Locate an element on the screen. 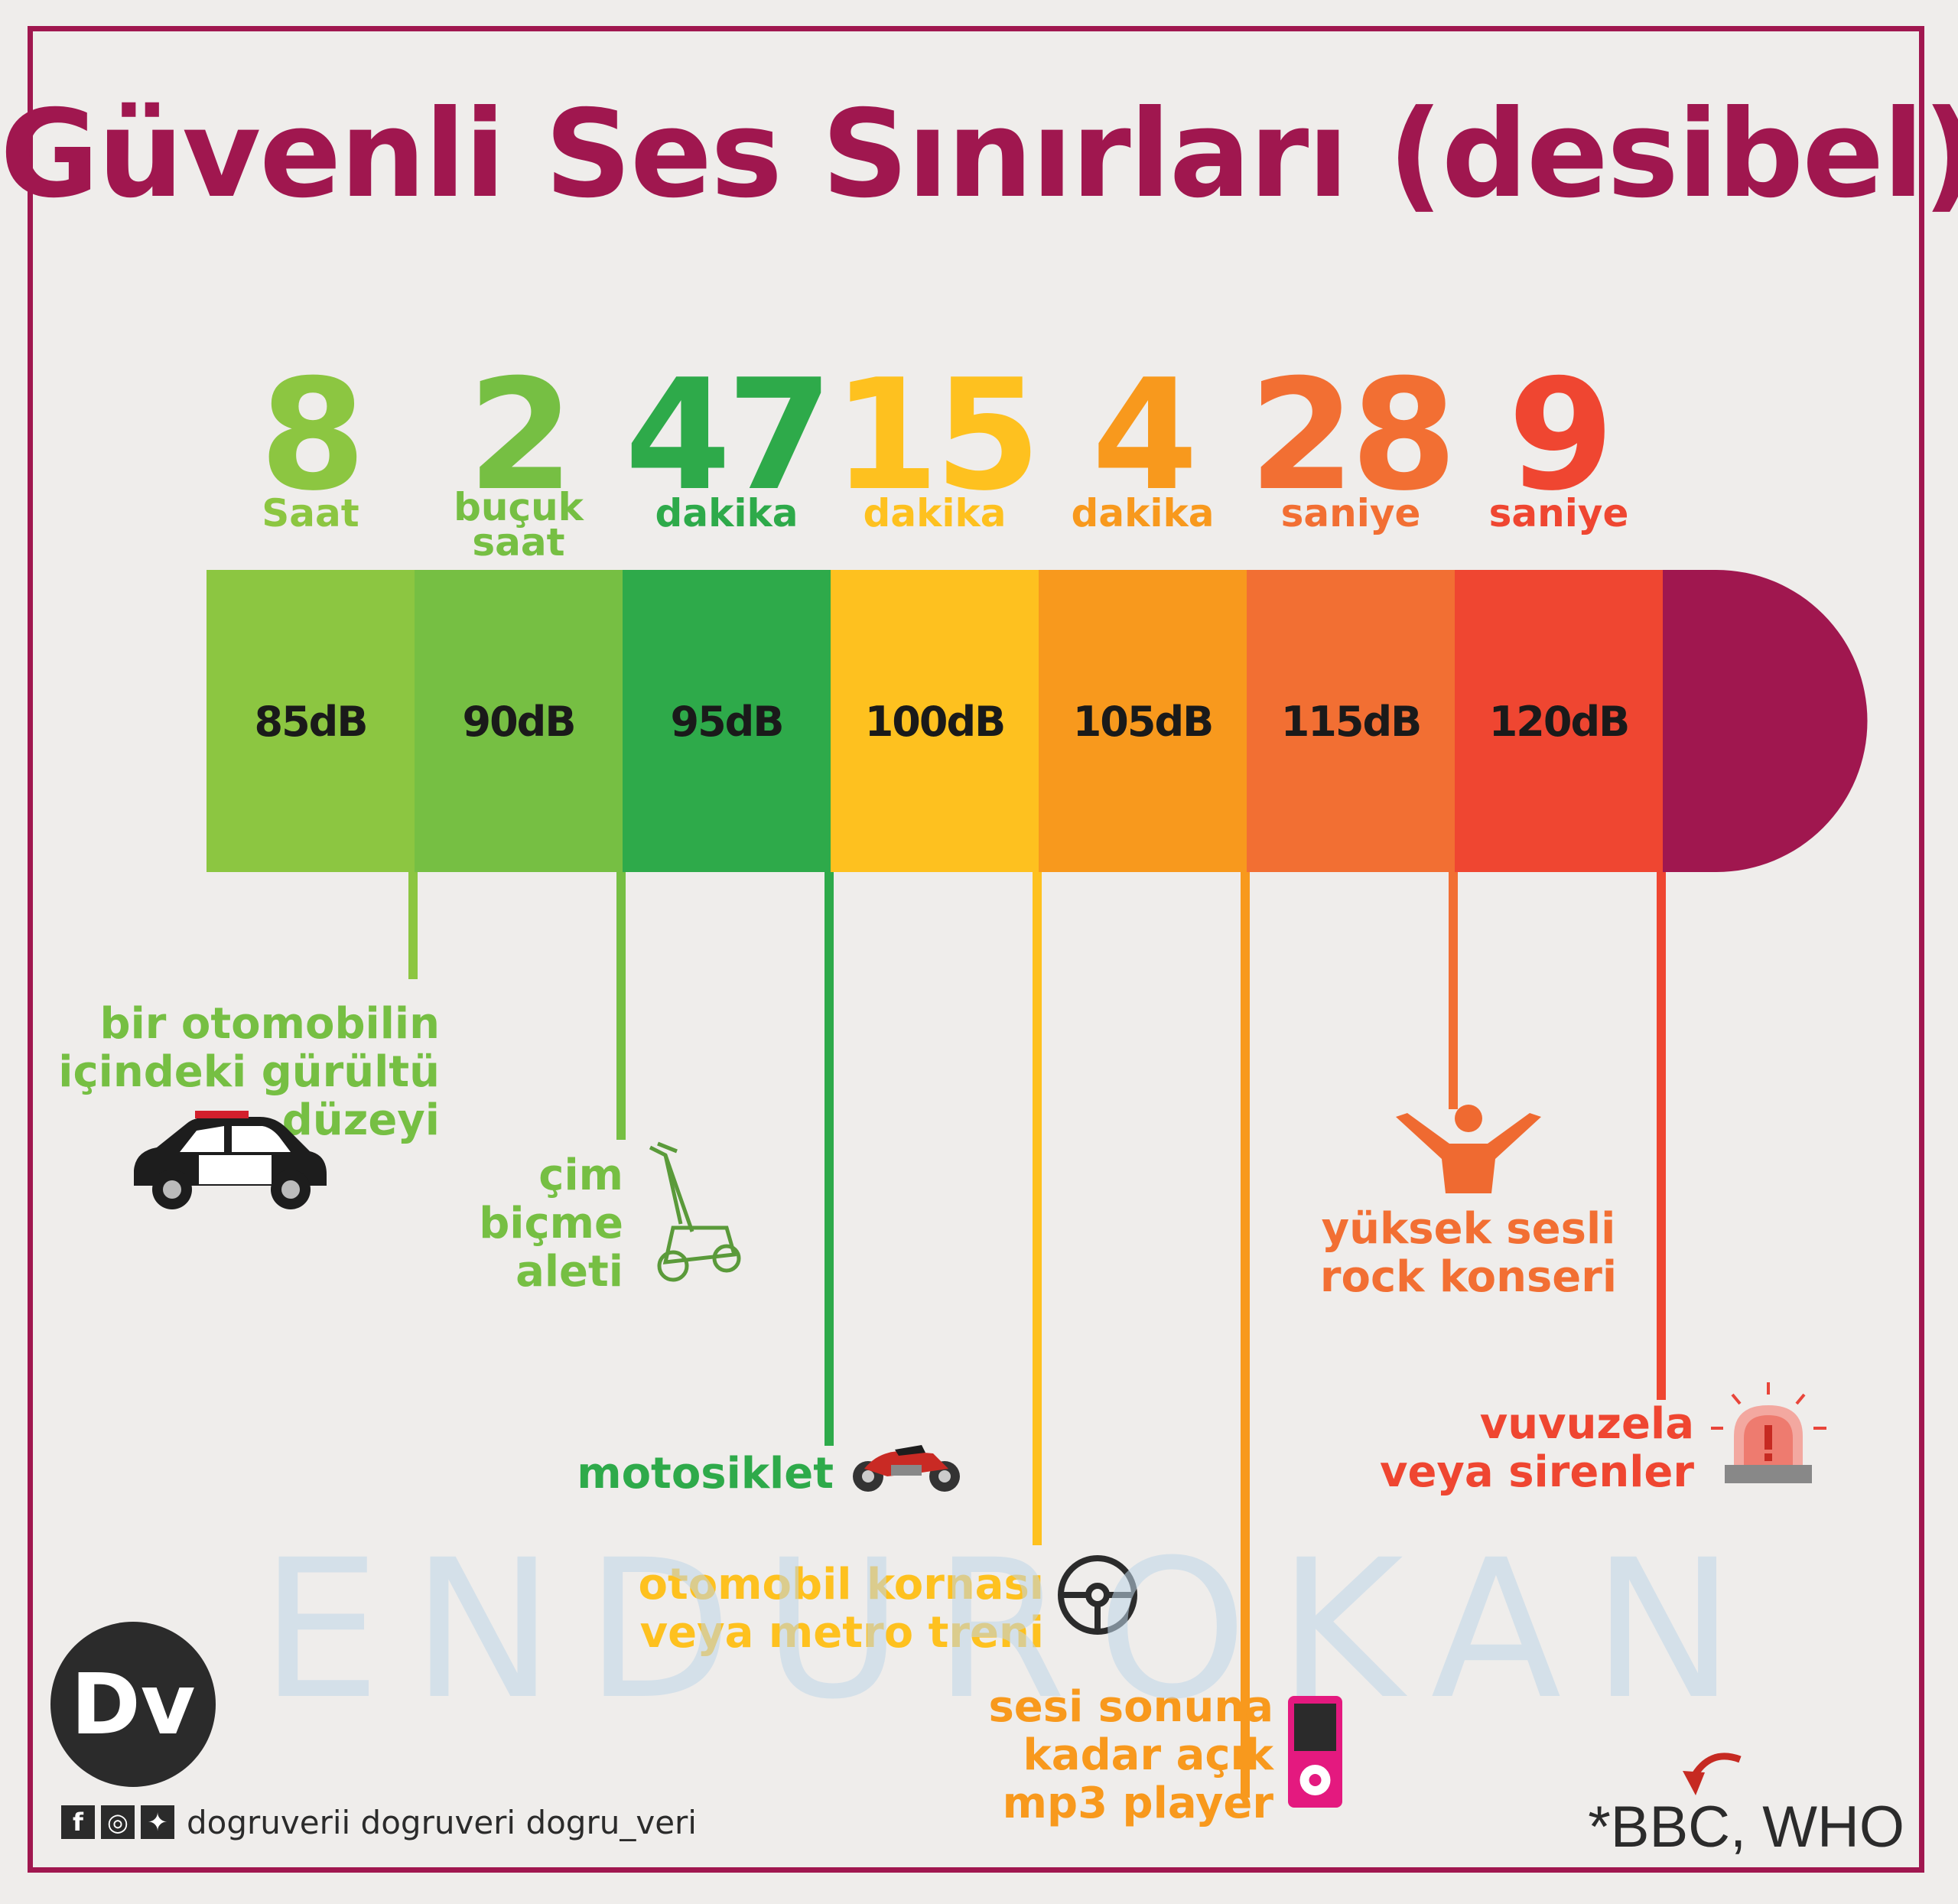  social-handles: dogruverii dogruveri dogru_veri is located at coordinates (442, 1822).